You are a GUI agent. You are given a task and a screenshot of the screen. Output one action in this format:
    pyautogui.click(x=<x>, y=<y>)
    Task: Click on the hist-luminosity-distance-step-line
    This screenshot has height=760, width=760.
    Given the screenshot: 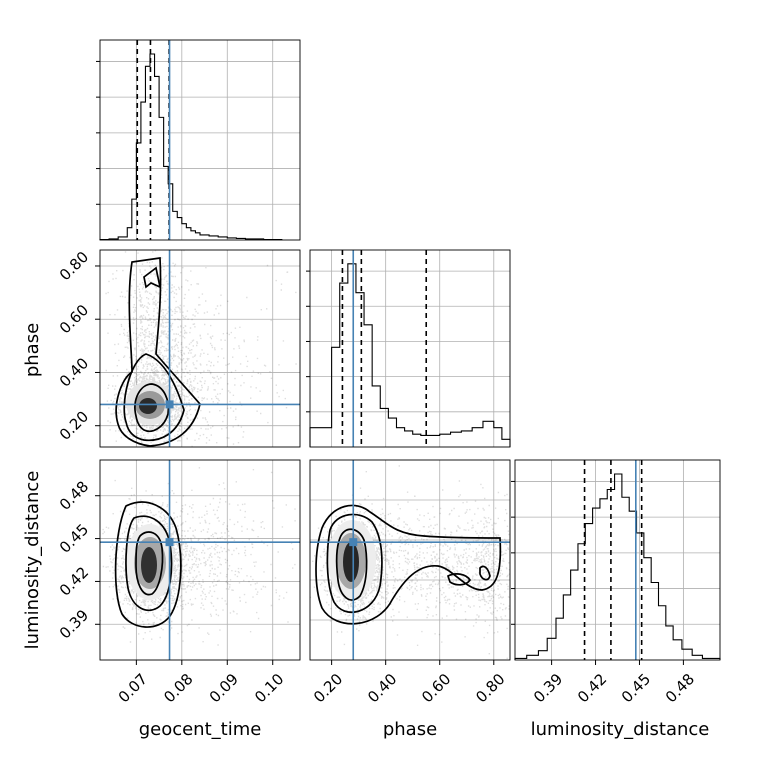 What is the action you would take?
    pyautogui.click(x=617, y=566)
    